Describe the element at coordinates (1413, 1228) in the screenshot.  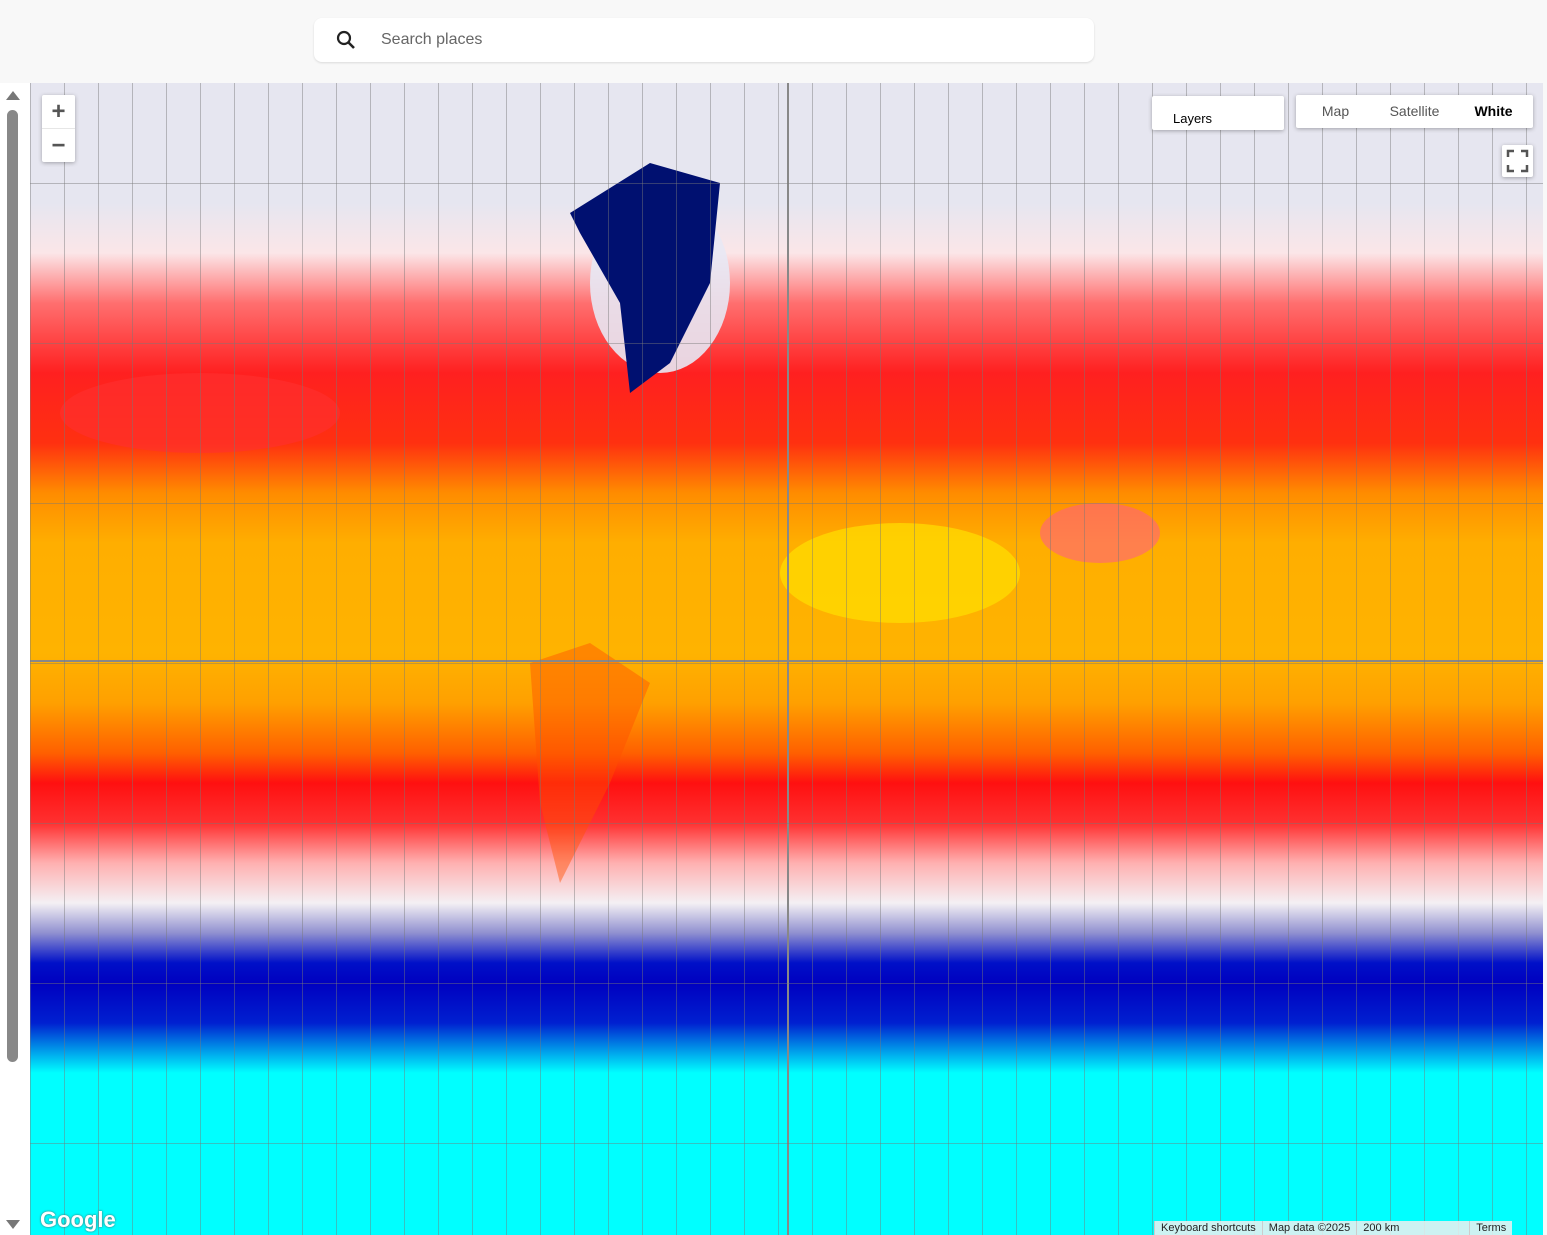
I see `scale: 200 km` at that location.